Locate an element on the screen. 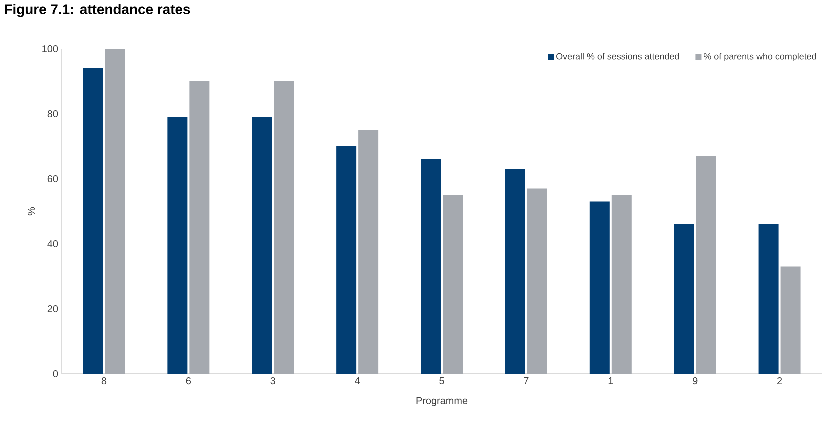 The image size is (833, 432). x-tick-label: 3 is located at coordinates (273, 381).